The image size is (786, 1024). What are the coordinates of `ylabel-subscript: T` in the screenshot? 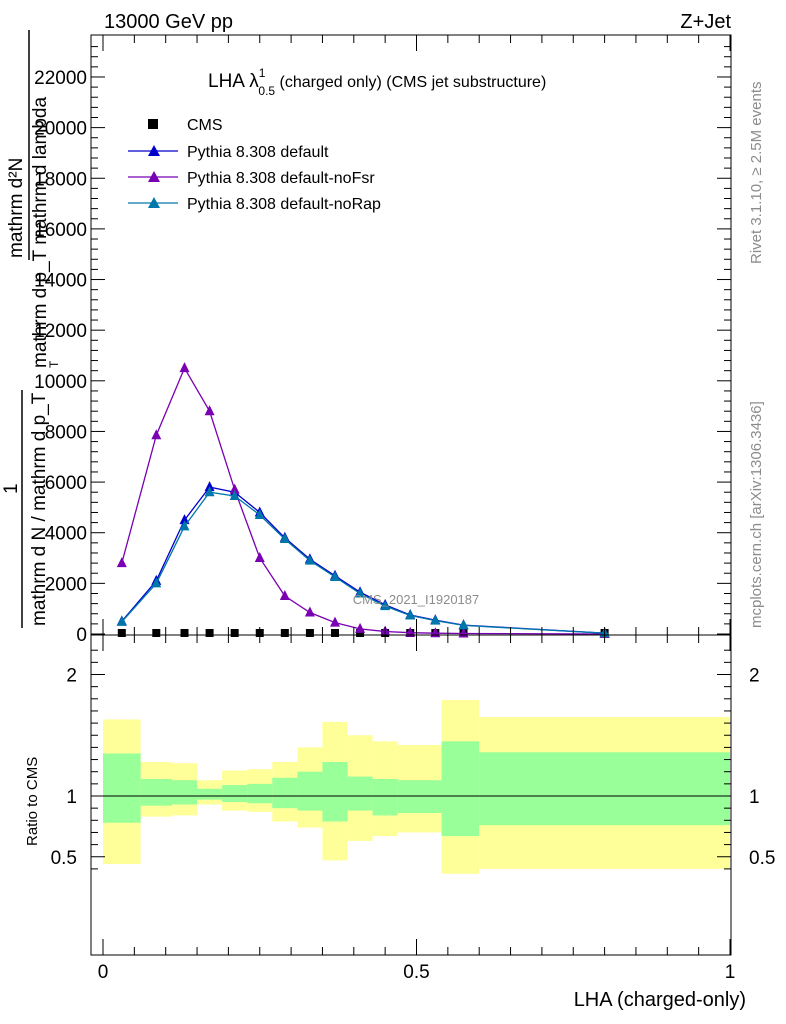 It's located at (54, 364).